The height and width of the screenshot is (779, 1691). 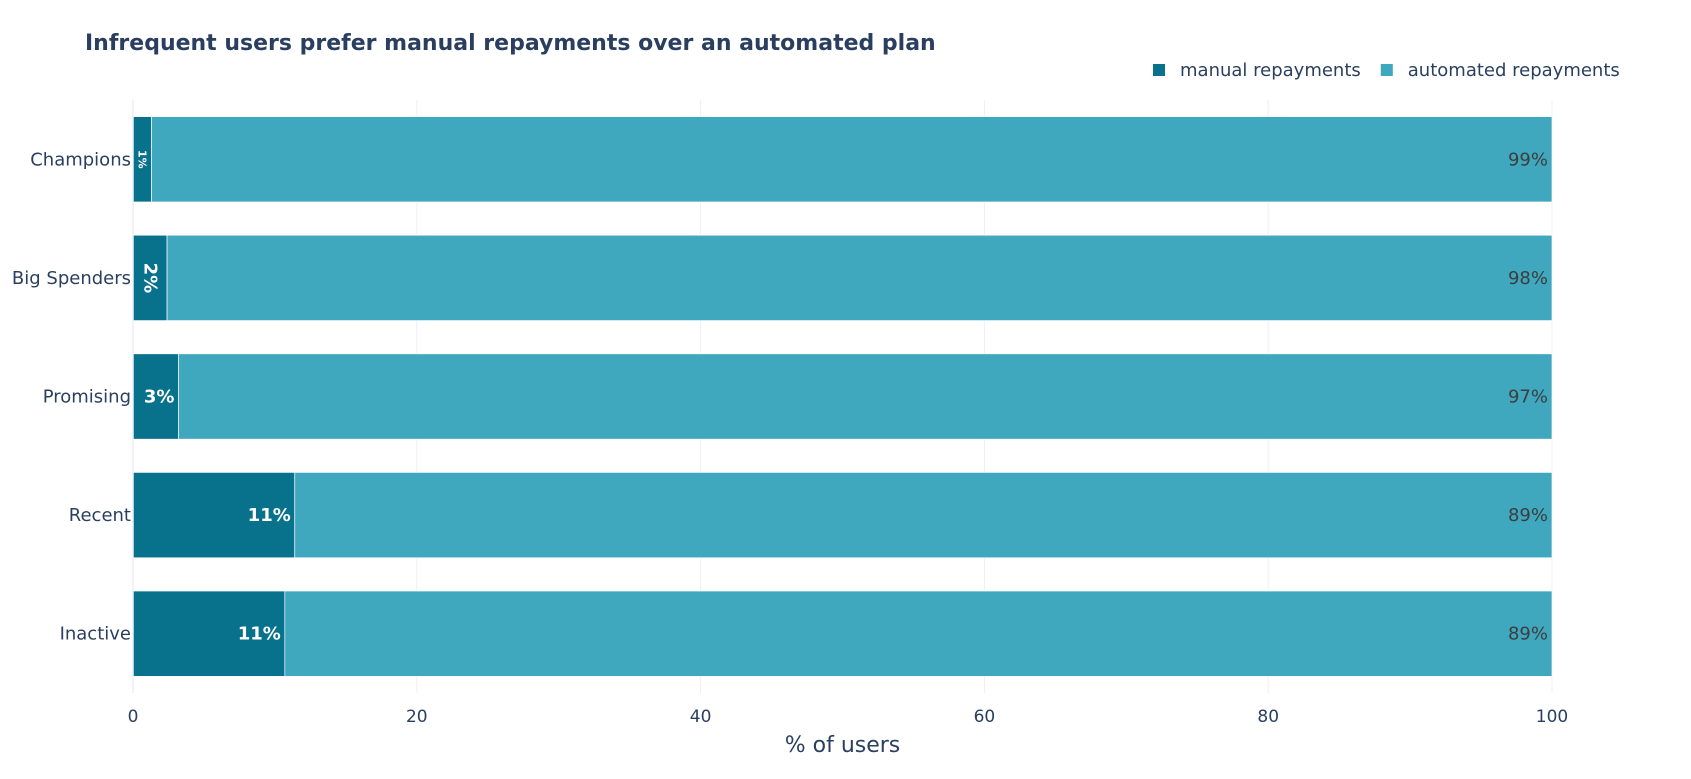 I want to click on x-tick-label: 80, so click(x=1268, y=717).